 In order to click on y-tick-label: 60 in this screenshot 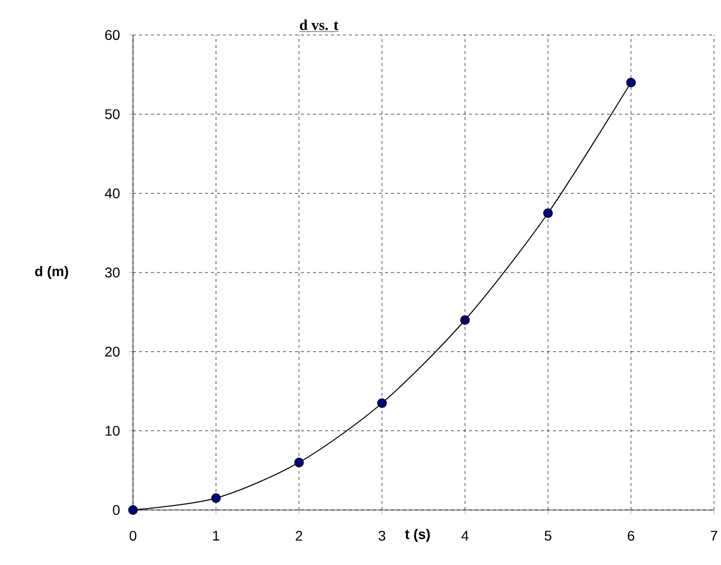, I will do `click(112, 35)`.